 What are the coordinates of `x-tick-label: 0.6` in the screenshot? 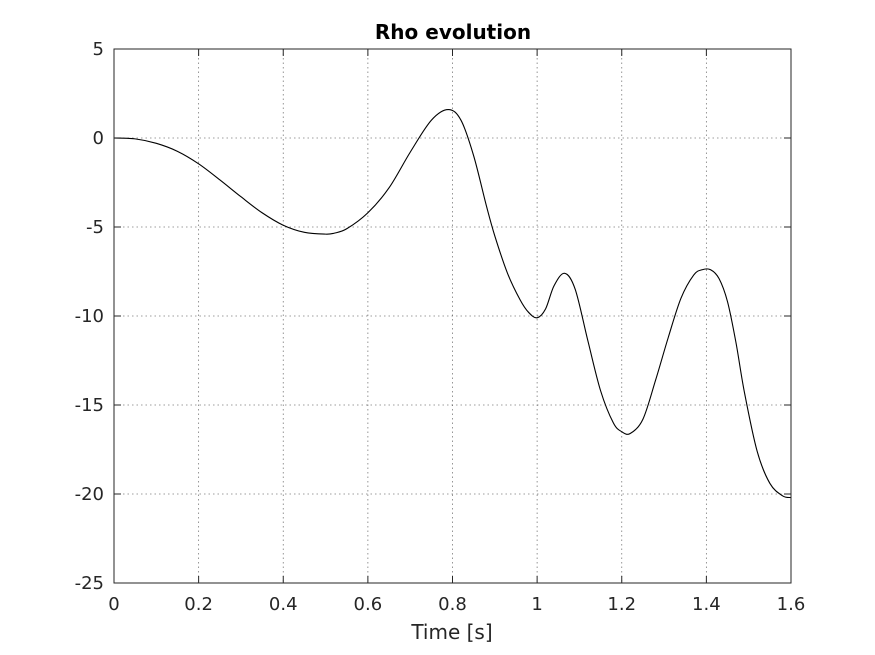 It's located at (368, 604).